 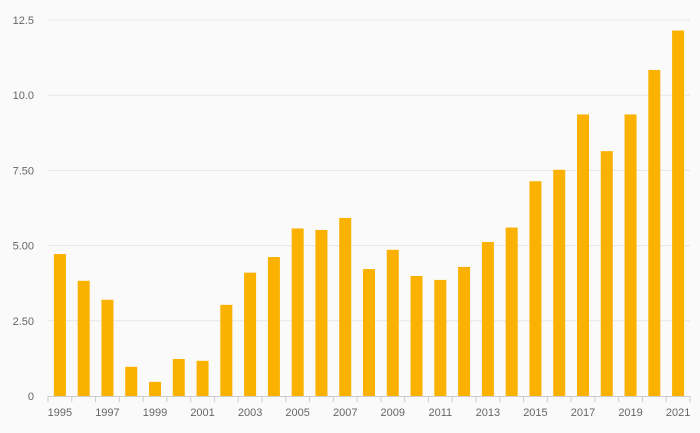 What do you see at coordinates (23, 171) in the screenshot?
I see `y-tick-label: 7.50` at bounding box center [23, 171].